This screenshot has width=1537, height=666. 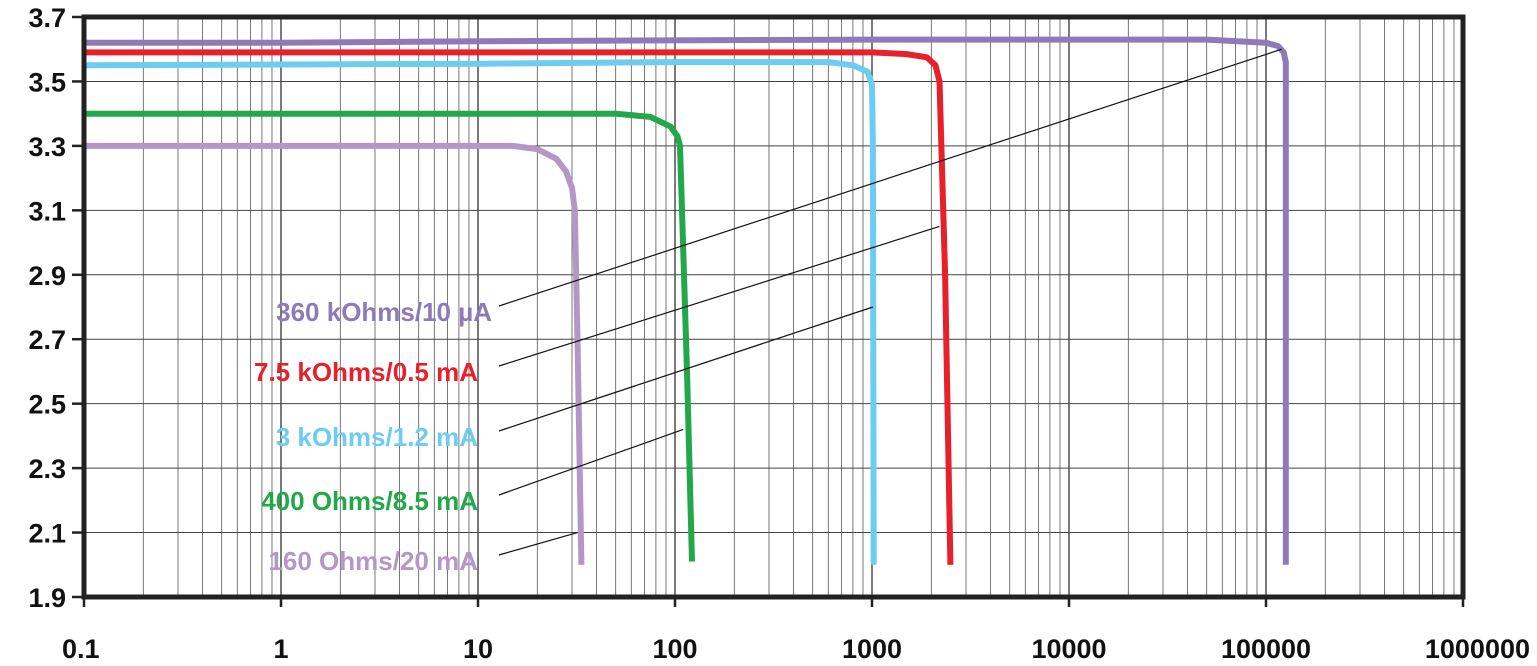 What do you see at coordinates (81, 649) in the screenshot?
I see `x-tick-label: 0.1` at bounding box center [81, 649].